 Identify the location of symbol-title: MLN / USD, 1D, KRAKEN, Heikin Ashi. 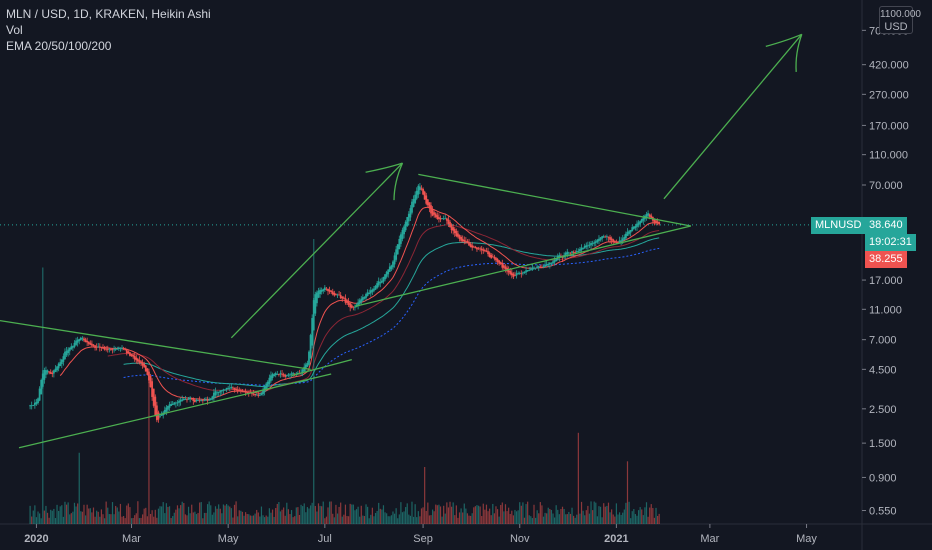
(108, 14).